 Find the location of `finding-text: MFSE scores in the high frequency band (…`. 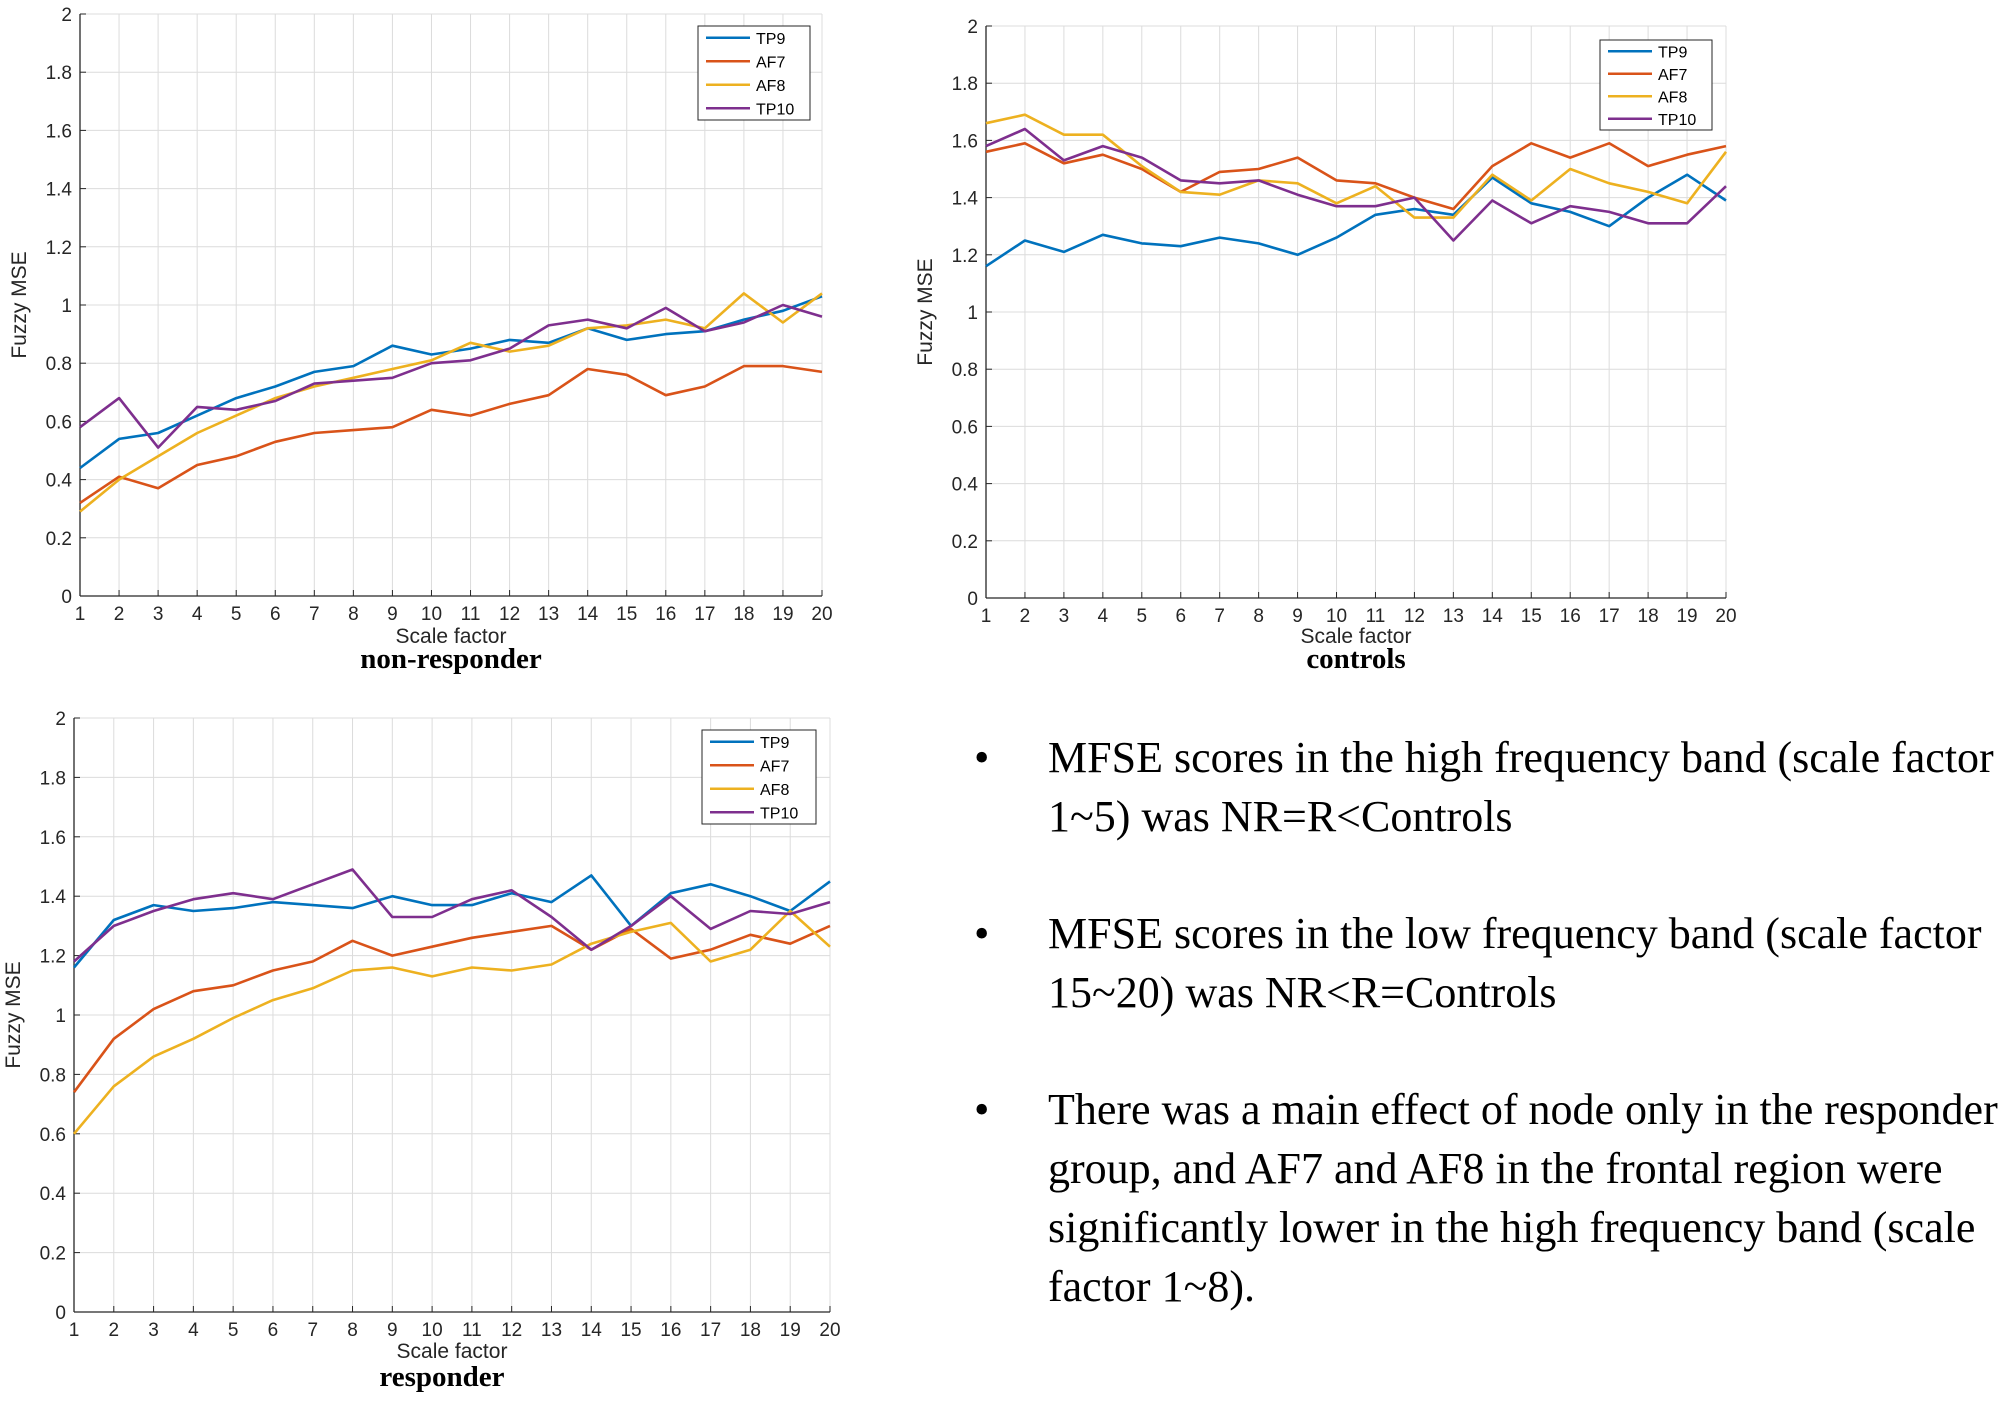

finding-text: MFSE scores in the high frequency band (… is located at coordinates (1521, 787).